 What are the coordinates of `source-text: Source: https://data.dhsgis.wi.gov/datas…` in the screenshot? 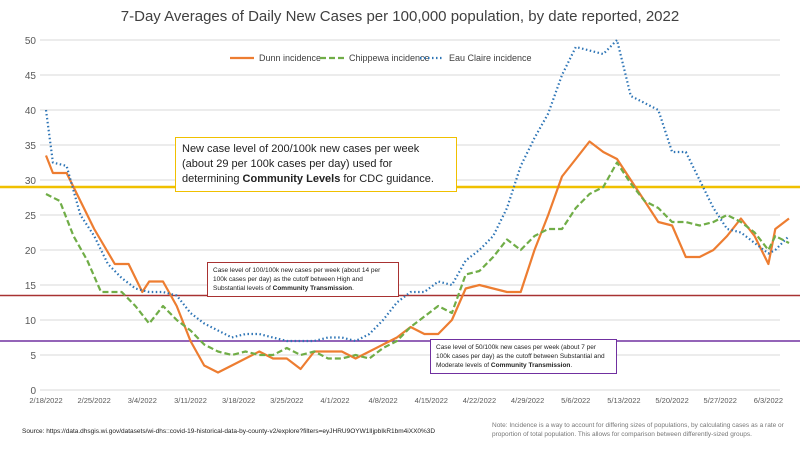 It's located at (229, 431).